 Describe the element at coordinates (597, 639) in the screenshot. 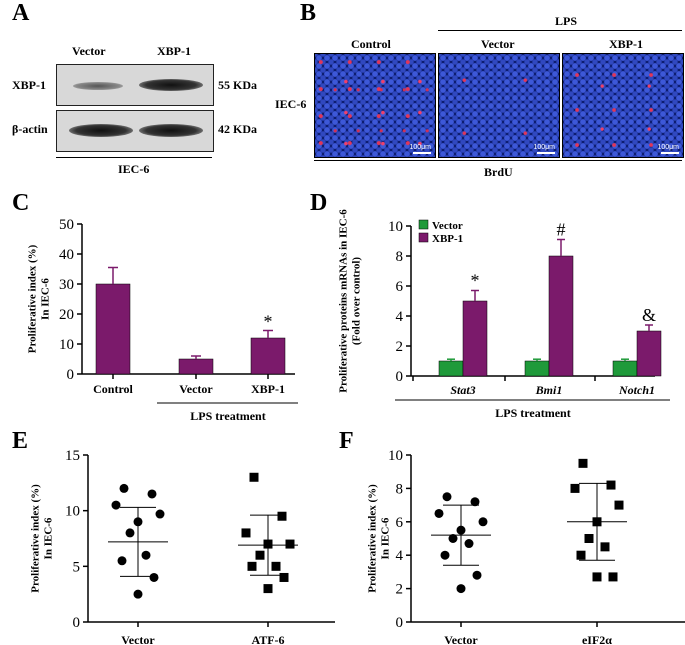

I see `chart-f-x-tick-label: eIF2α` at that location.